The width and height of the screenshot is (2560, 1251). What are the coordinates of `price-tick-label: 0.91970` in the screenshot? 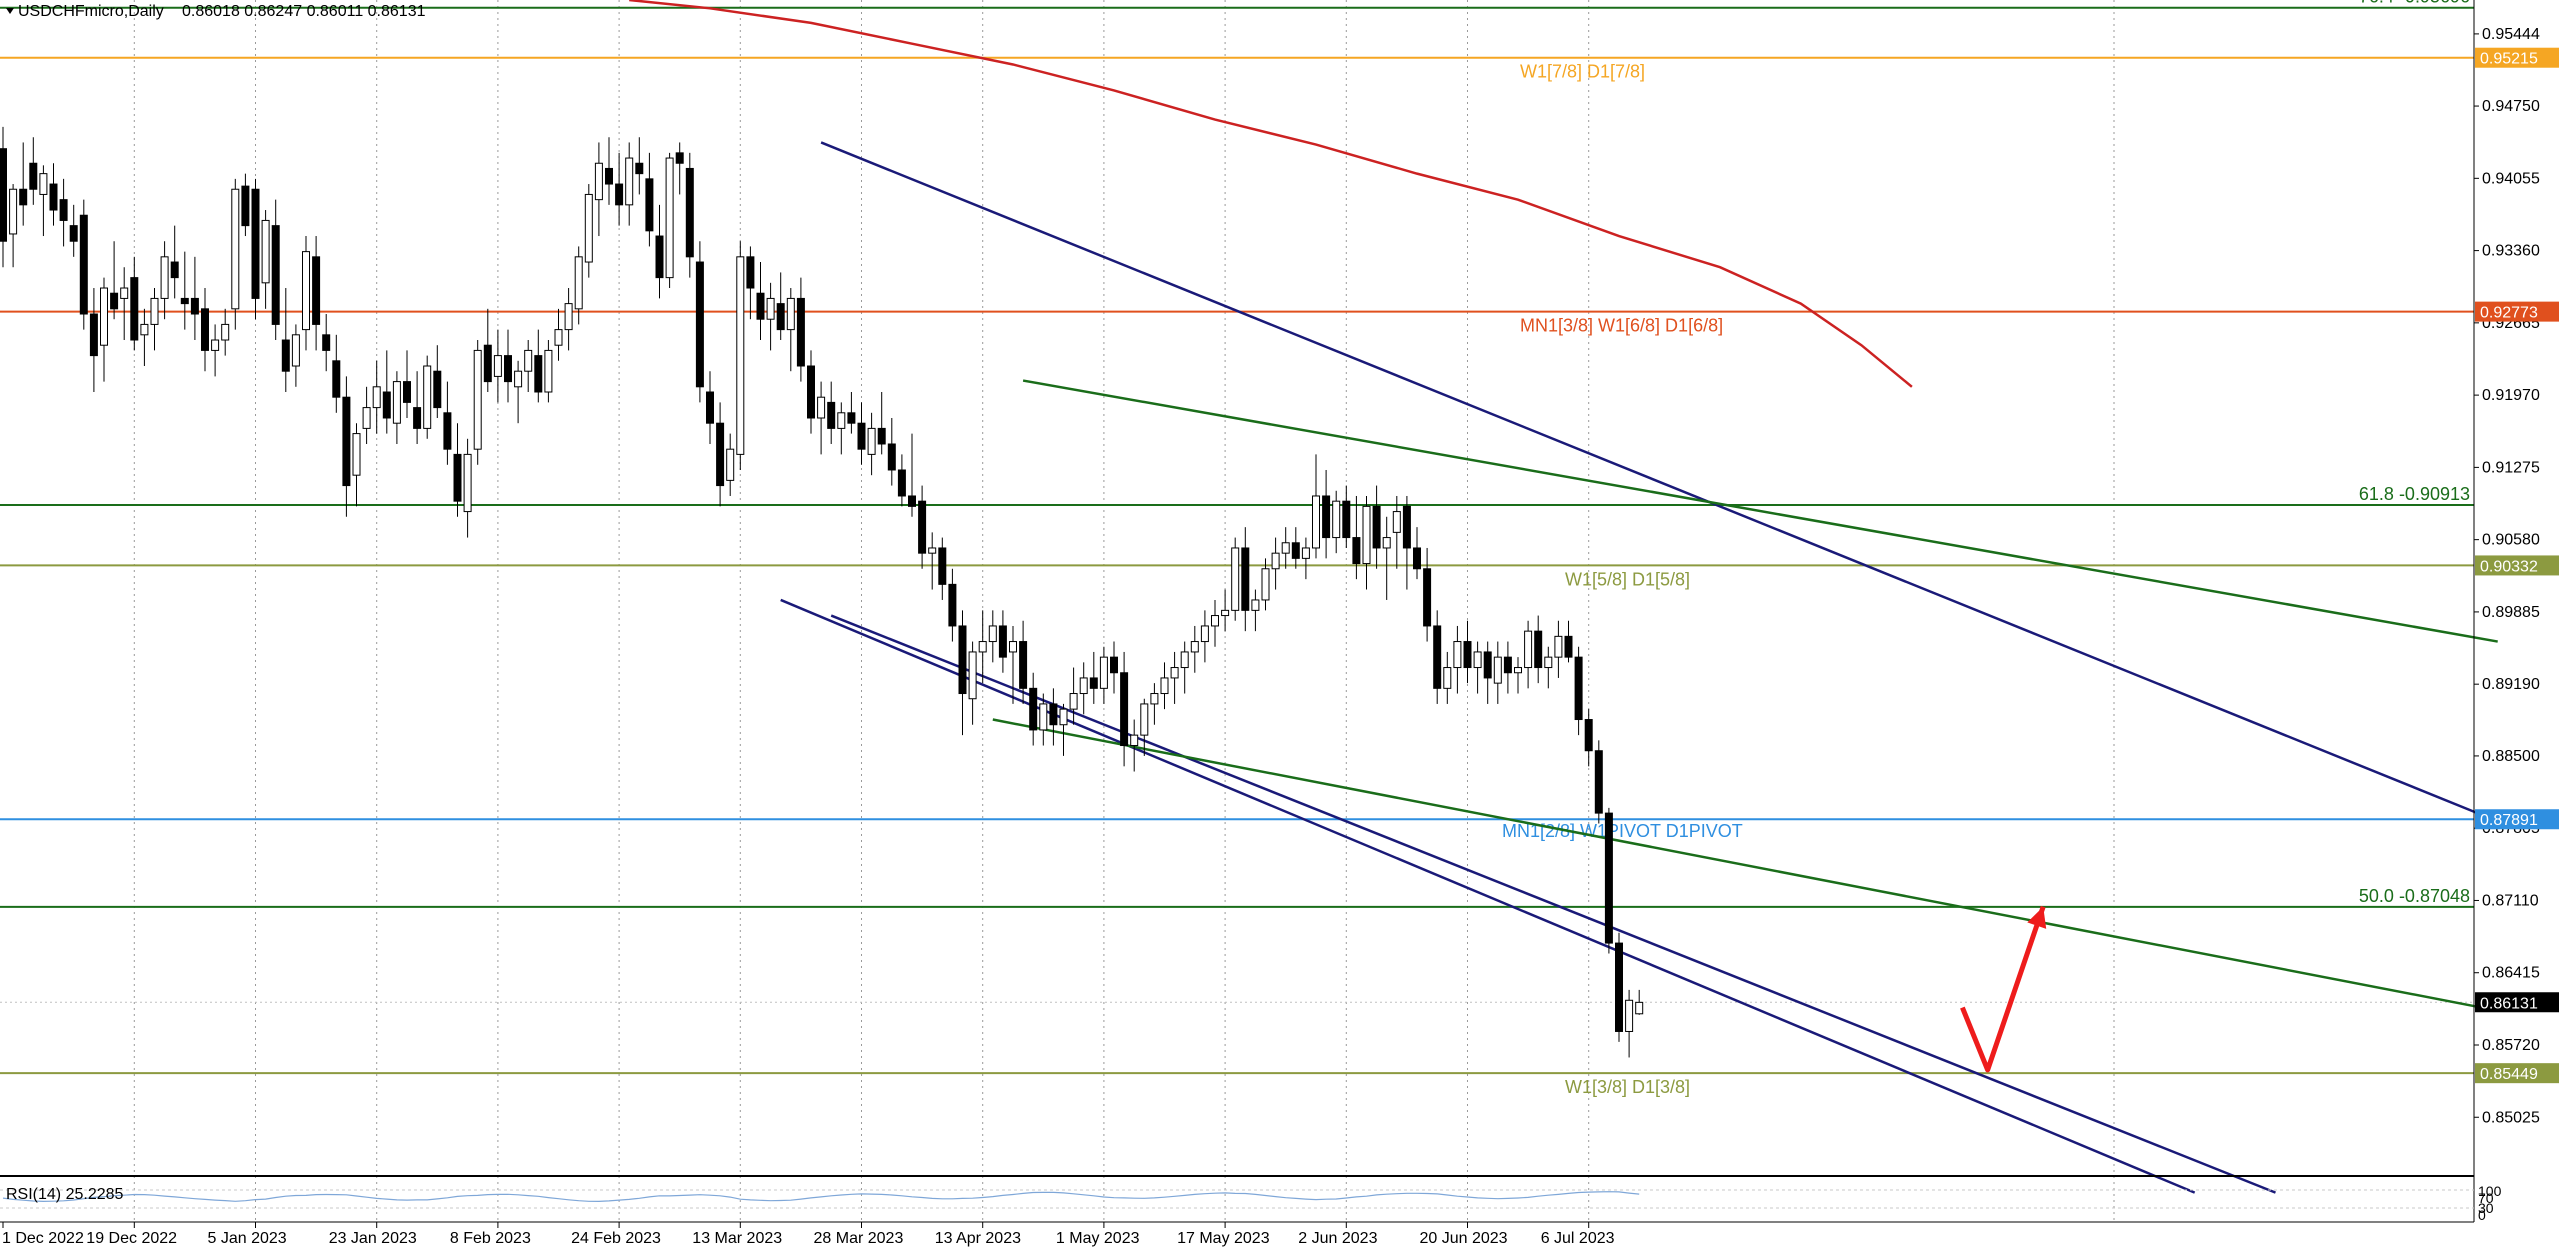 It's located at (2511, 395).